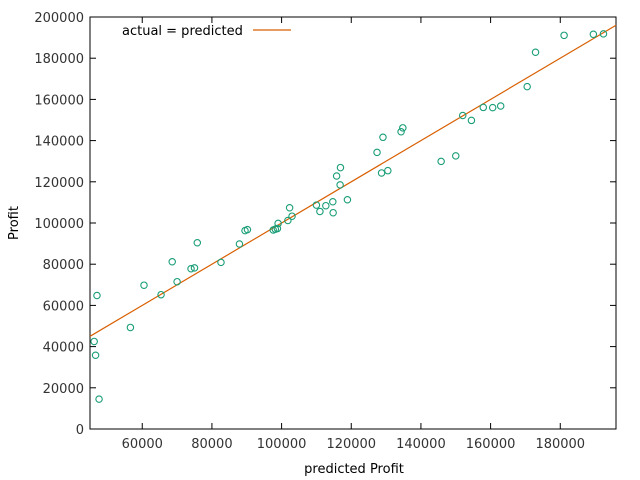 This screenshot has width=640, height=480. I want to click on y-axis-title: Profit, so click(14, 223).